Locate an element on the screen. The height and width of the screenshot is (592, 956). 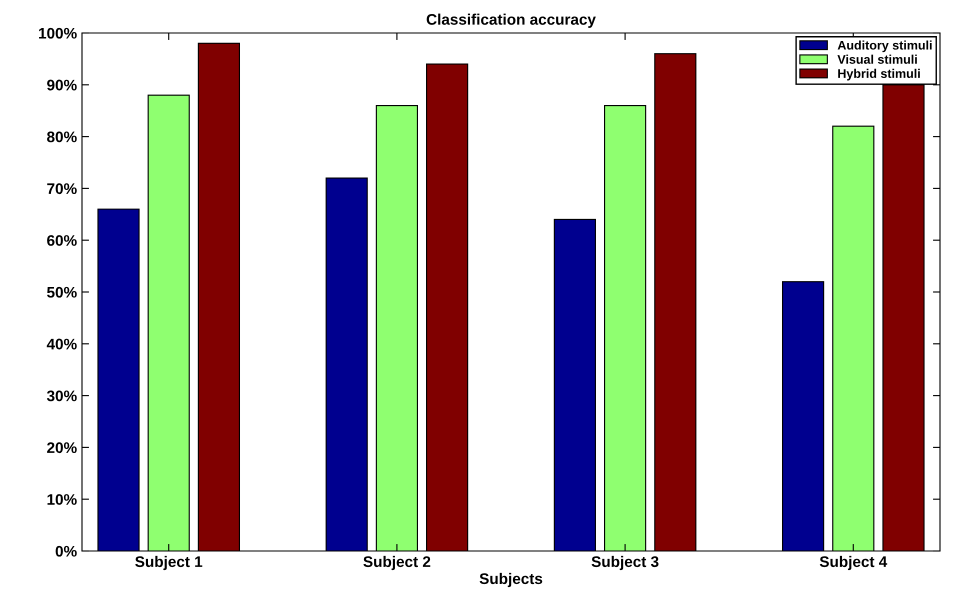
legend-label: Auditory stimuli is located at coordinates (885, 46).